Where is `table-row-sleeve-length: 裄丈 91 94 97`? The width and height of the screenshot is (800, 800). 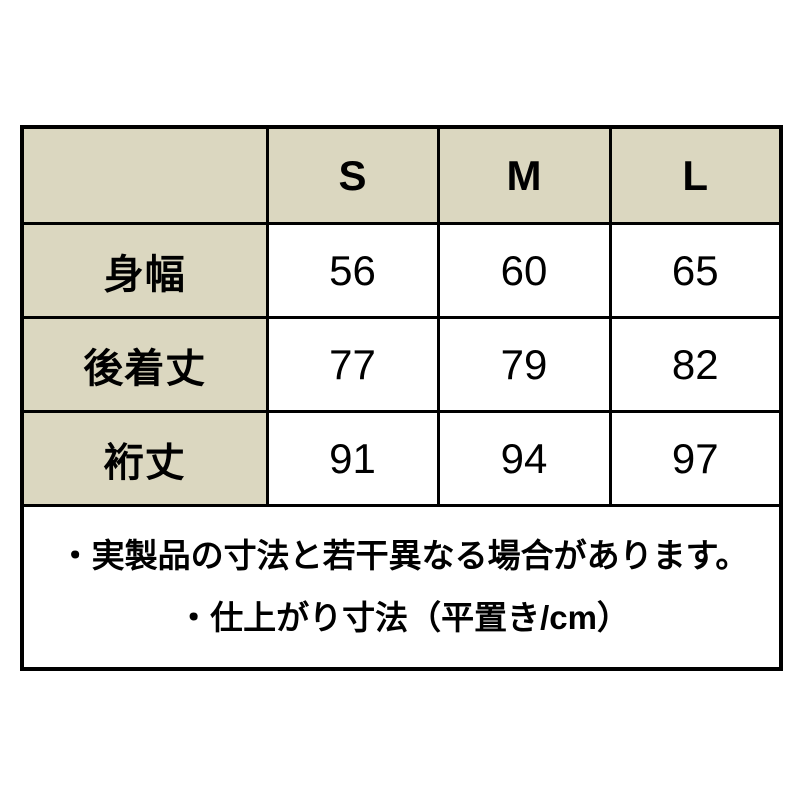
table-row-sleeve-length: 裄丈 91 94 97 is located at coordinates (401, 458).